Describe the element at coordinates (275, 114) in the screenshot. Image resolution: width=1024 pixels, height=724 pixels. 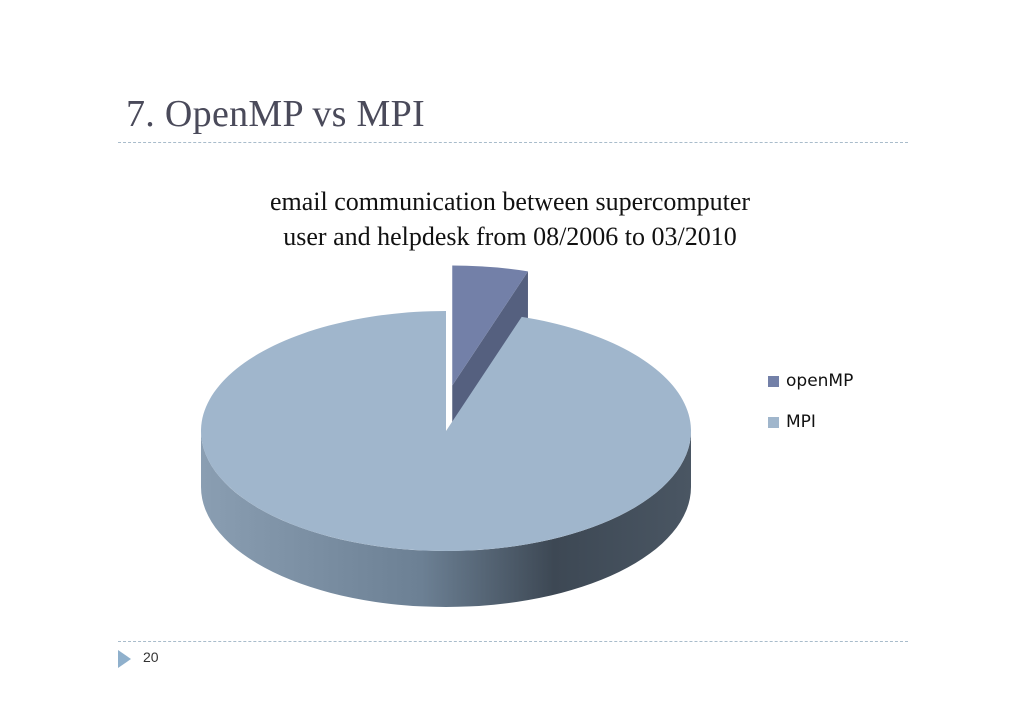
I see `slide-title: 7. OpenMP vs MPI` at that location.